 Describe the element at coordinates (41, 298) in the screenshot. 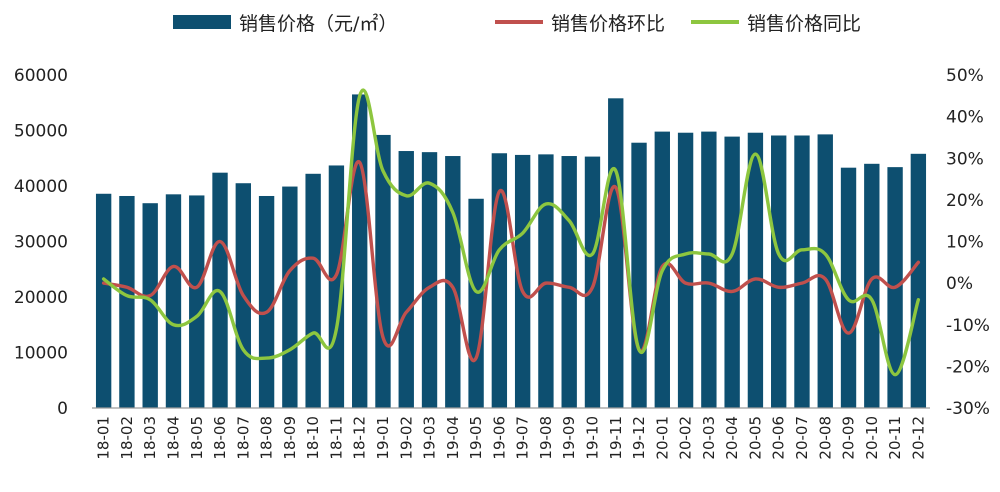

I see `left-axis-tick-label: 20000` at that location.